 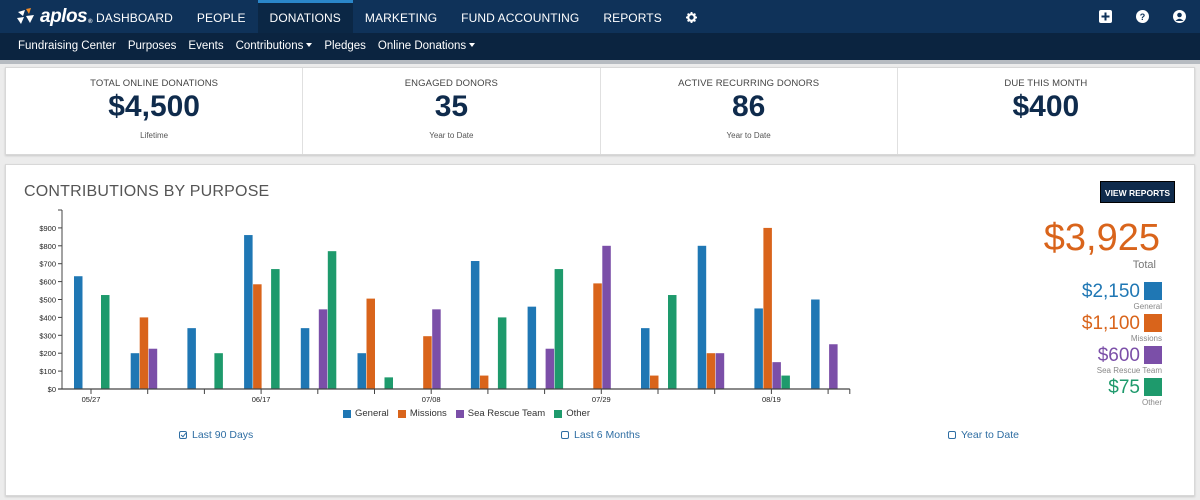 What do you see at coordinates (223, 435) in the screenshot?
I see `range-label: Last 90 Days` at bounding box center [223, 435].